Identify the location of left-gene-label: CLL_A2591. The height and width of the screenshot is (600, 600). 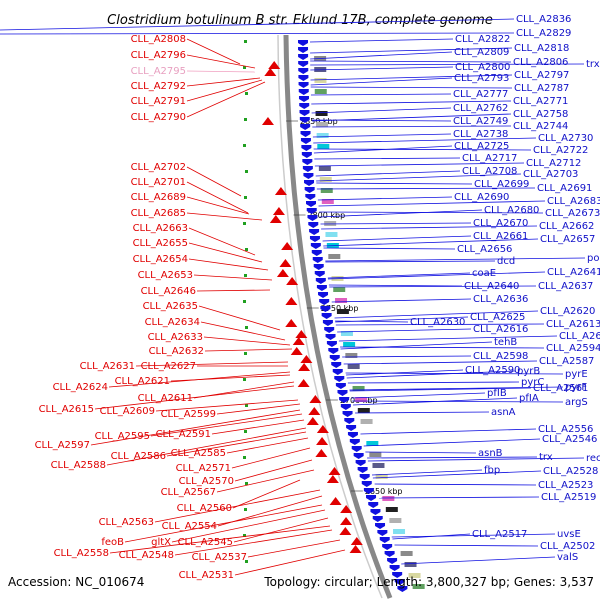
(183, 434).